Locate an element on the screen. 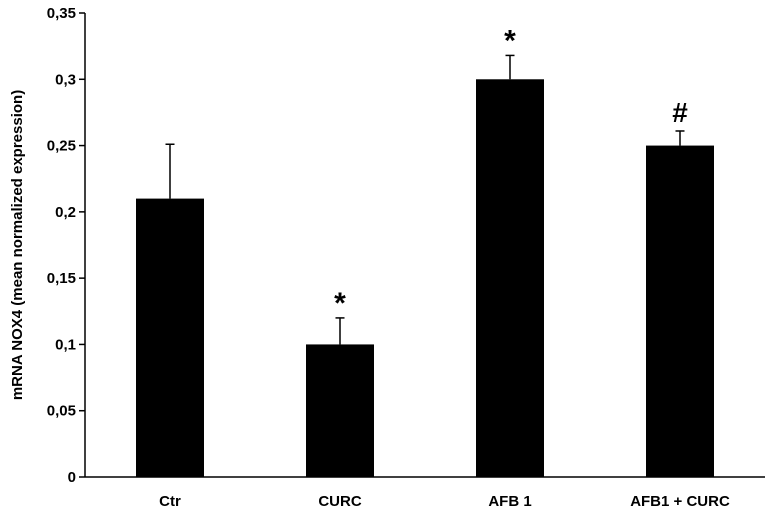 The width and height of the screenshot is (765, 515). y-tick-label: 0 is located at coordinates (72, 477).